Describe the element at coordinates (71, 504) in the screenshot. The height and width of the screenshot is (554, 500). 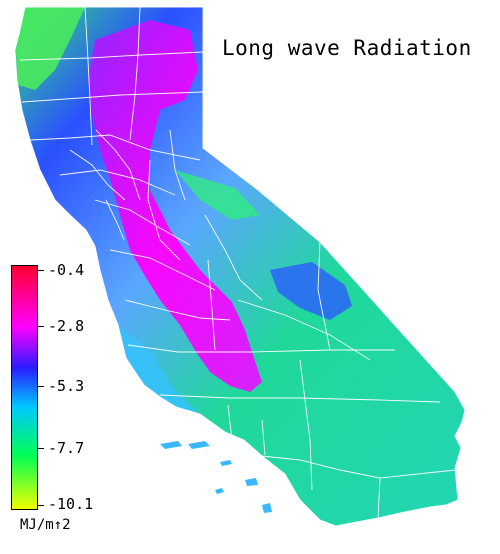
I see `legend-tick-label: -10.1` at that location.